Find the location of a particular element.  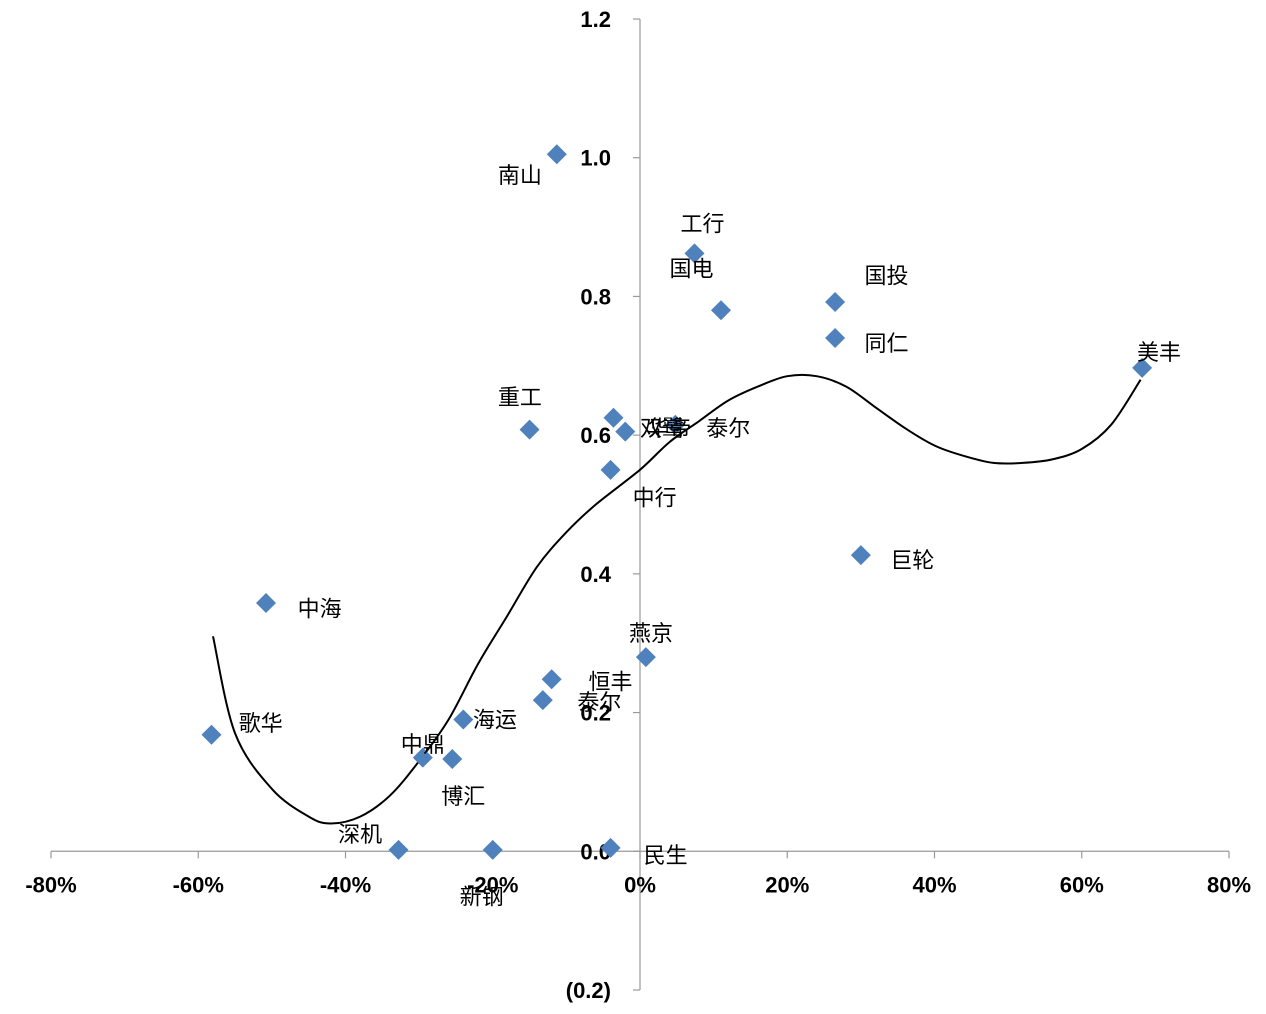

data-point-label: 国电 is located at coordinates (691, 270).